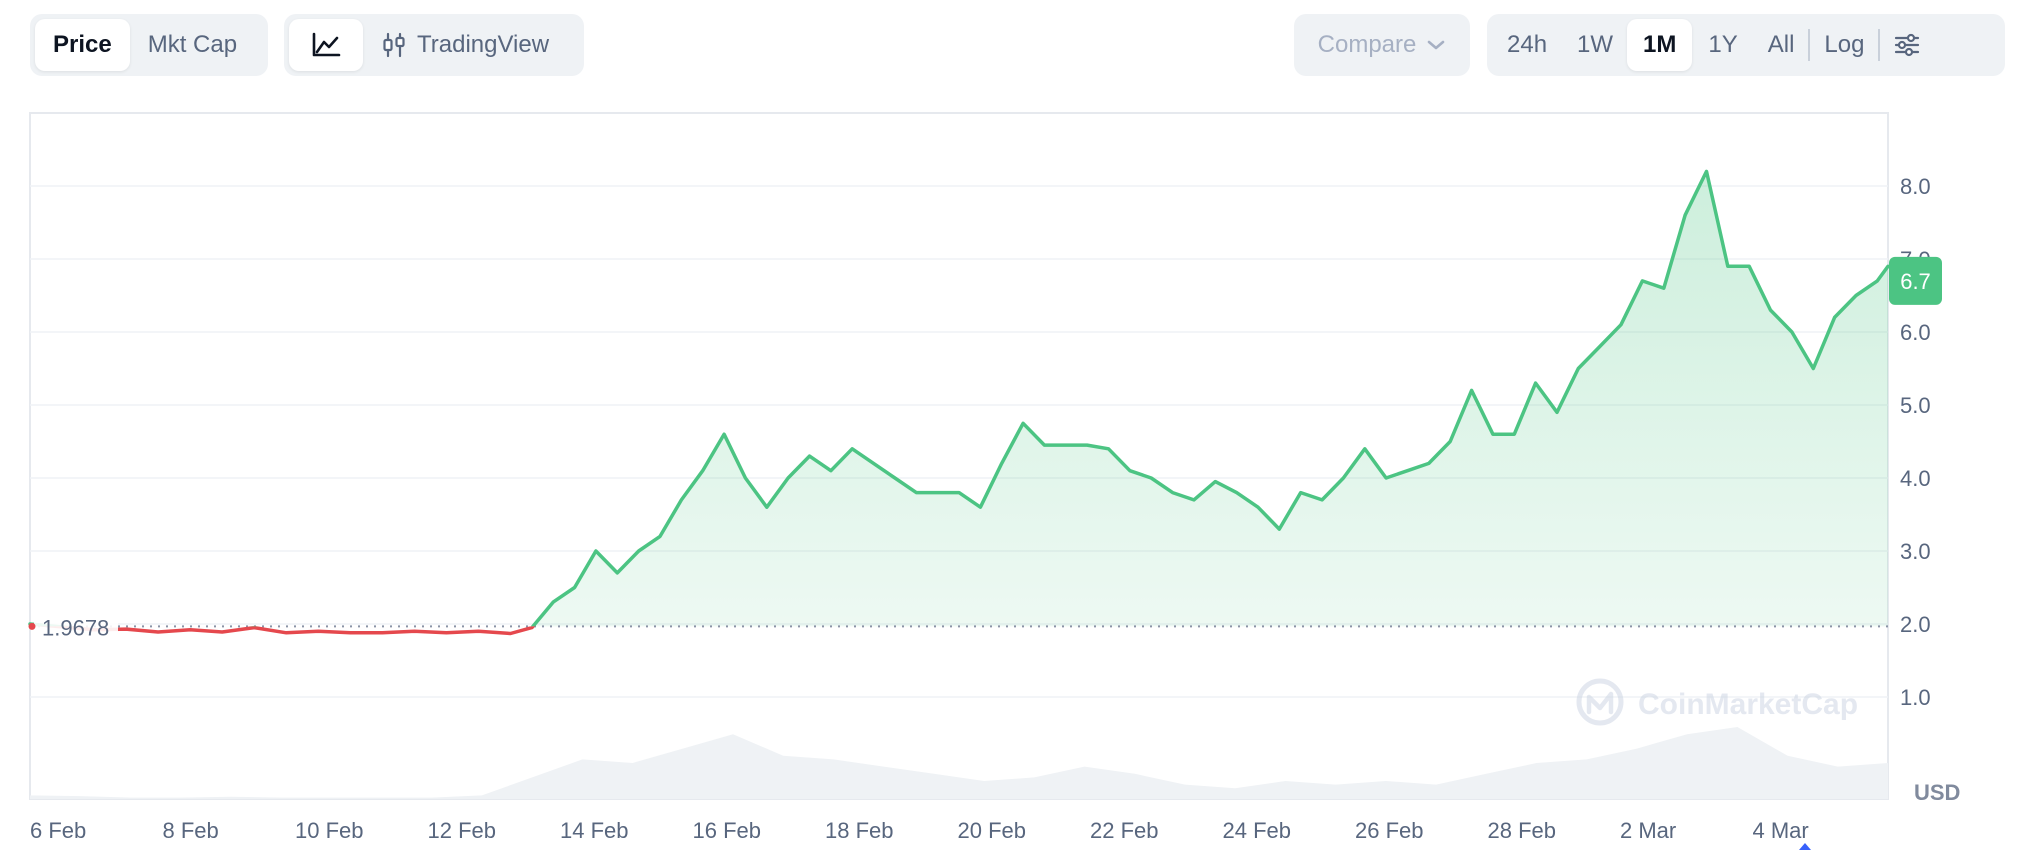  I want to click on price-line-down, so click(286, 631).